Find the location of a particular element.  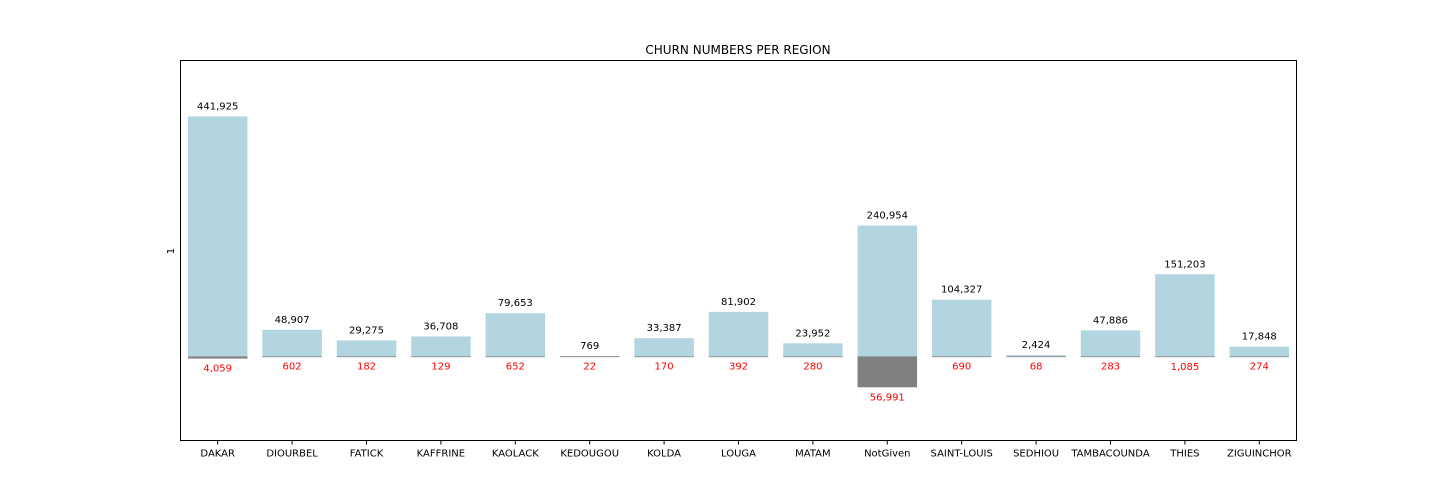

x-tick-label: MATAM is located at coordinates (813, 454).